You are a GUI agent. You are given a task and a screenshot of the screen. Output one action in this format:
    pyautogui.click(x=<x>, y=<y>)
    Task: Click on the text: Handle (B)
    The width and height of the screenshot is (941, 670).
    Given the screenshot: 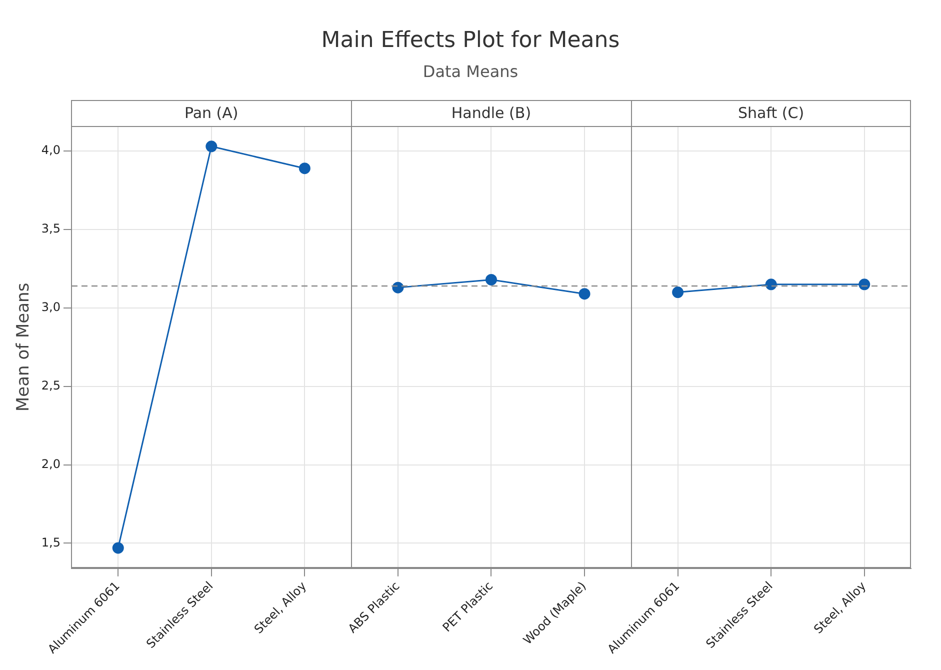 What is the action you would take?
    pyautogui.click(x=491, y=113)
    